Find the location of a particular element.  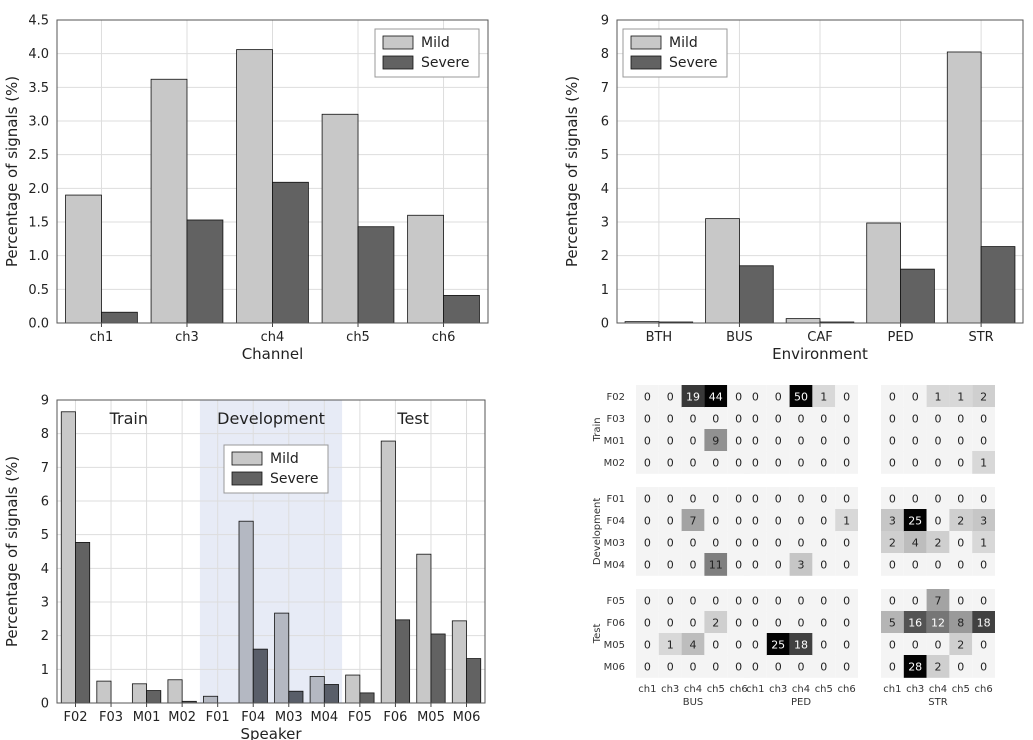

y-tick-label: 7 is located at coordinates (605, 88).